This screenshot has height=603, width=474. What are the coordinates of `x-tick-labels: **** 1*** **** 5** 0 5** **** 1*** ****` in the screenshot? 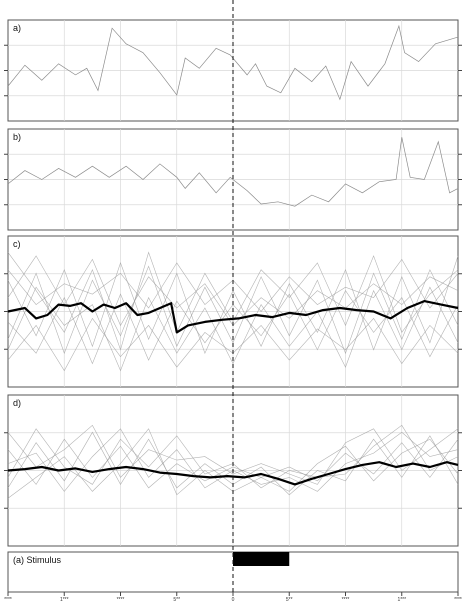 It's located at (233, 597).